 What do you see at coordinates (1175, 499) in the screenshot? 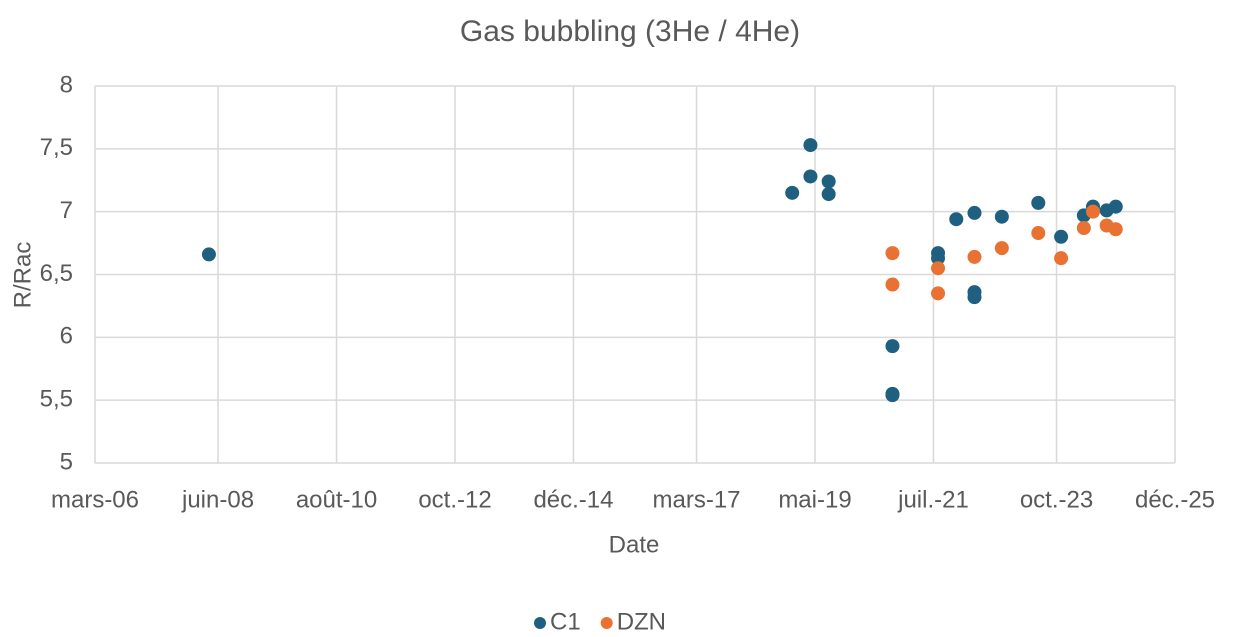
I see `x-tick-label: déc.-25` at bounding box center [1175, 499].